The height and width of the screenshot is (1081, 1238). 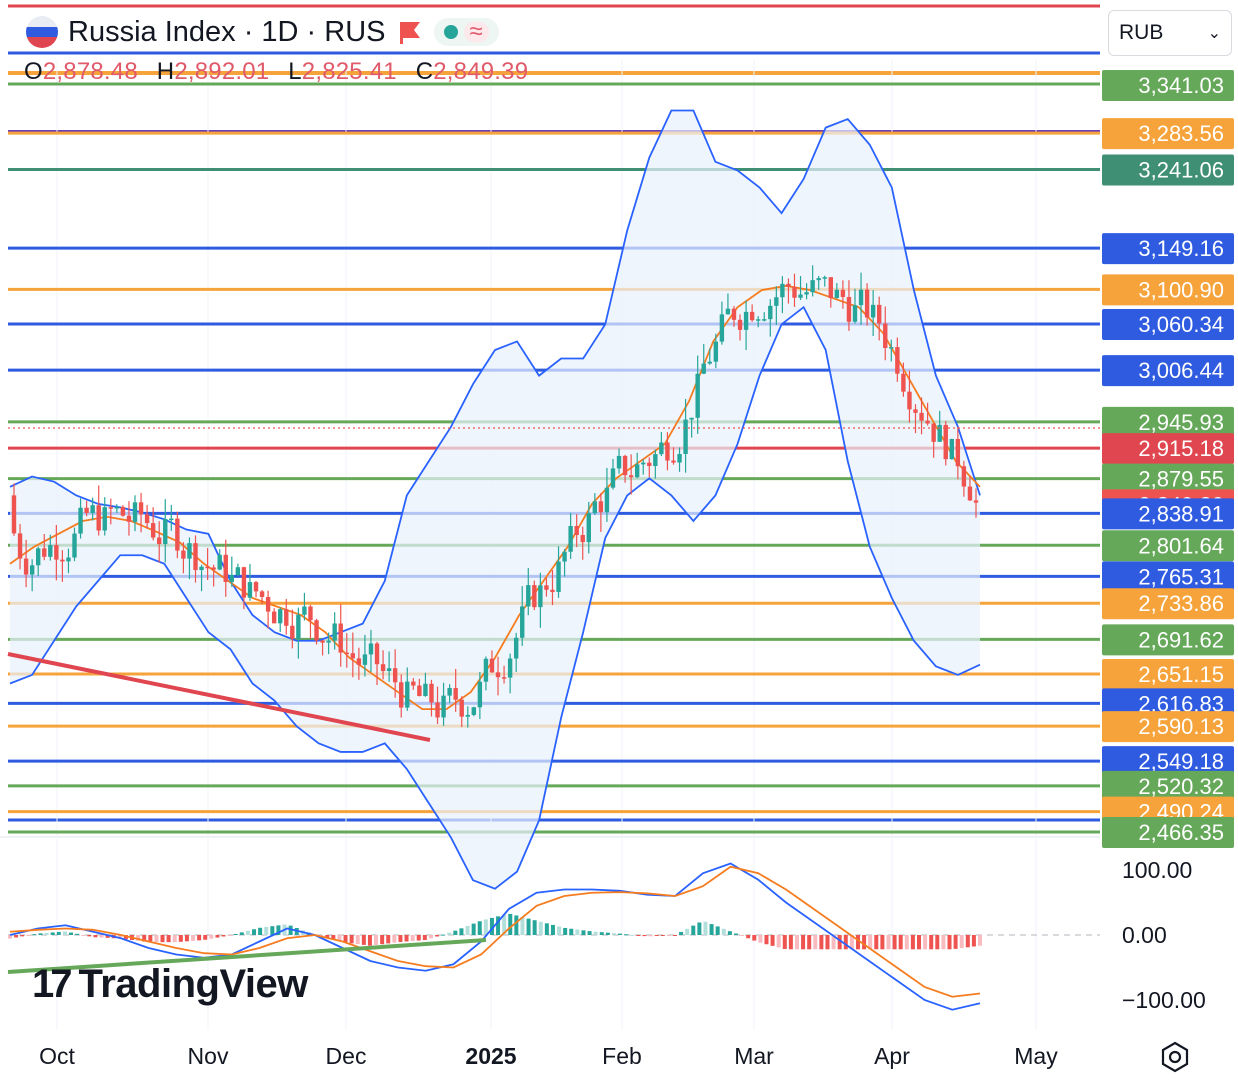 I want to click on price-label: 2,915.18, so click(x=1168, y=449).